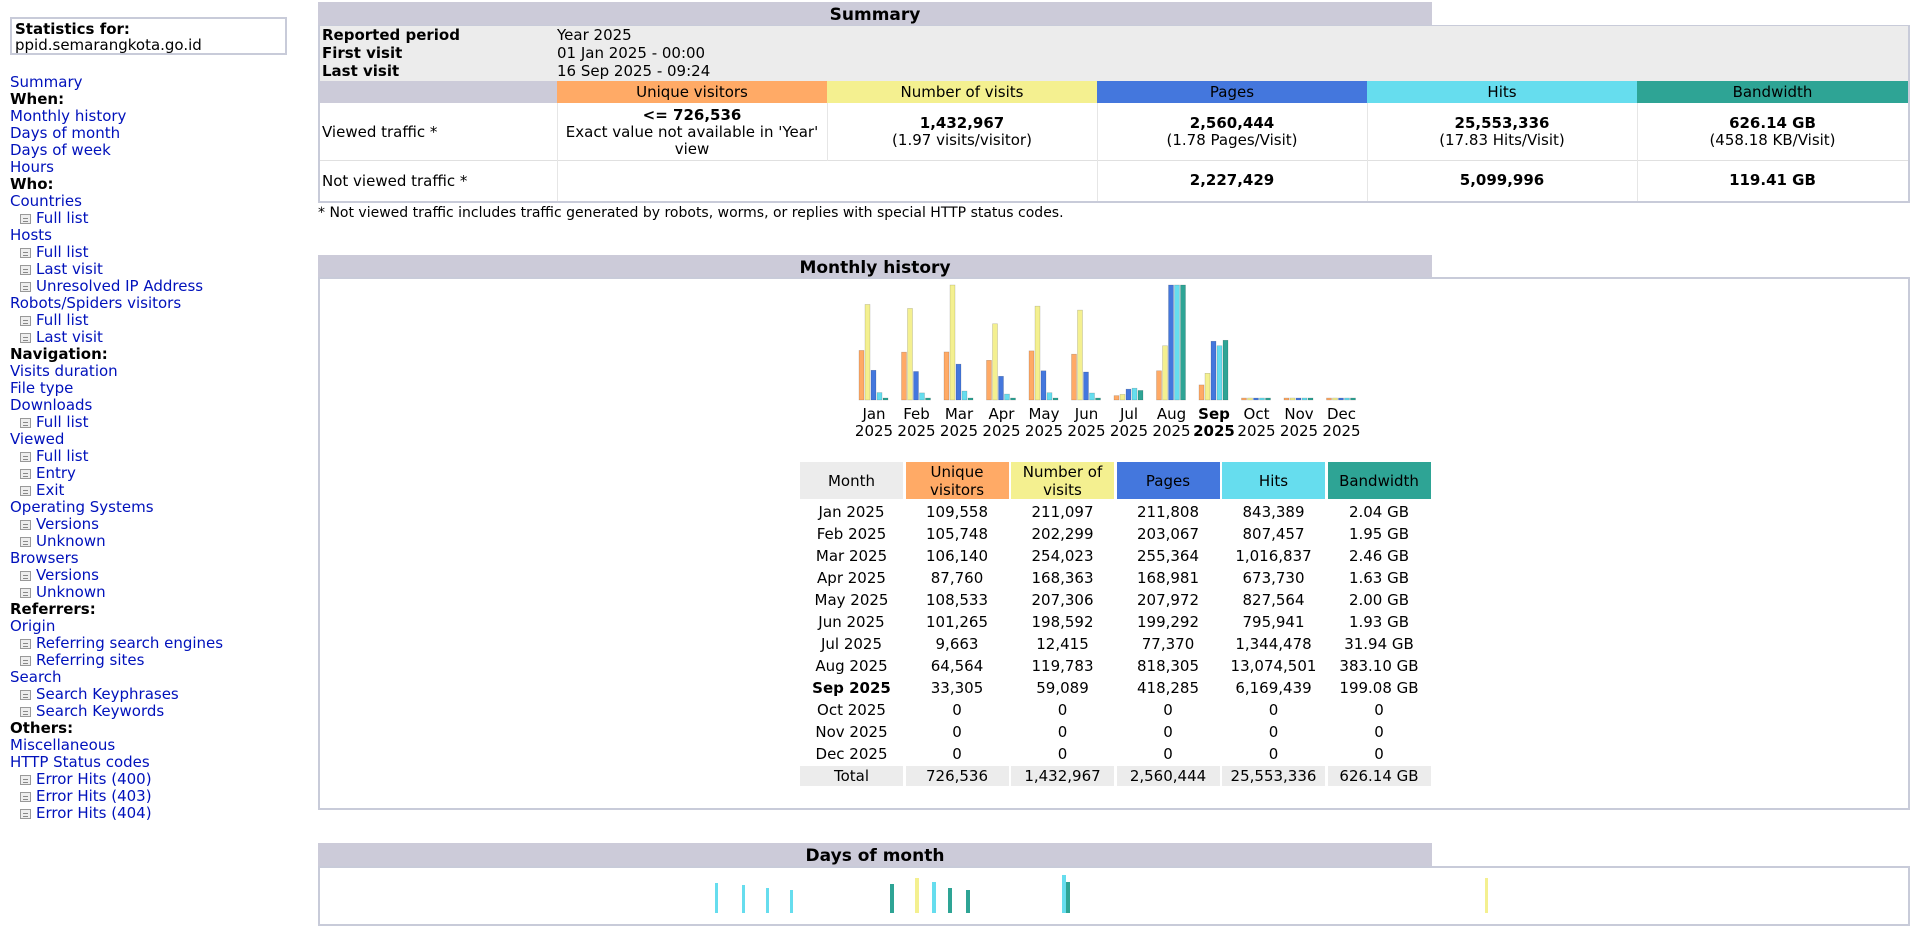 The image size is (1920, 926). Describe the element at coordinates (1168, 480) in the screenshot. I see `monthly-col-pages: Pages` at that location.